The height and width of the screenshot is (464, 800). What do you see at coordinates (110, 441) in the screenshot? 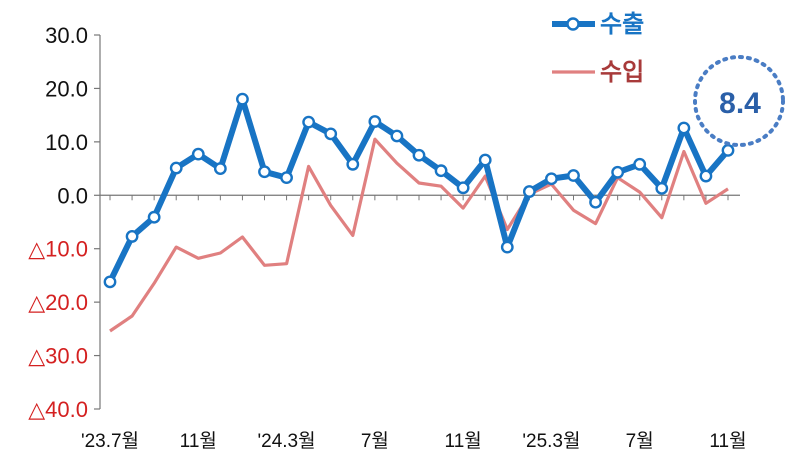
I see `x-tick-label: '23.7월` at bounding box center [110, 441].